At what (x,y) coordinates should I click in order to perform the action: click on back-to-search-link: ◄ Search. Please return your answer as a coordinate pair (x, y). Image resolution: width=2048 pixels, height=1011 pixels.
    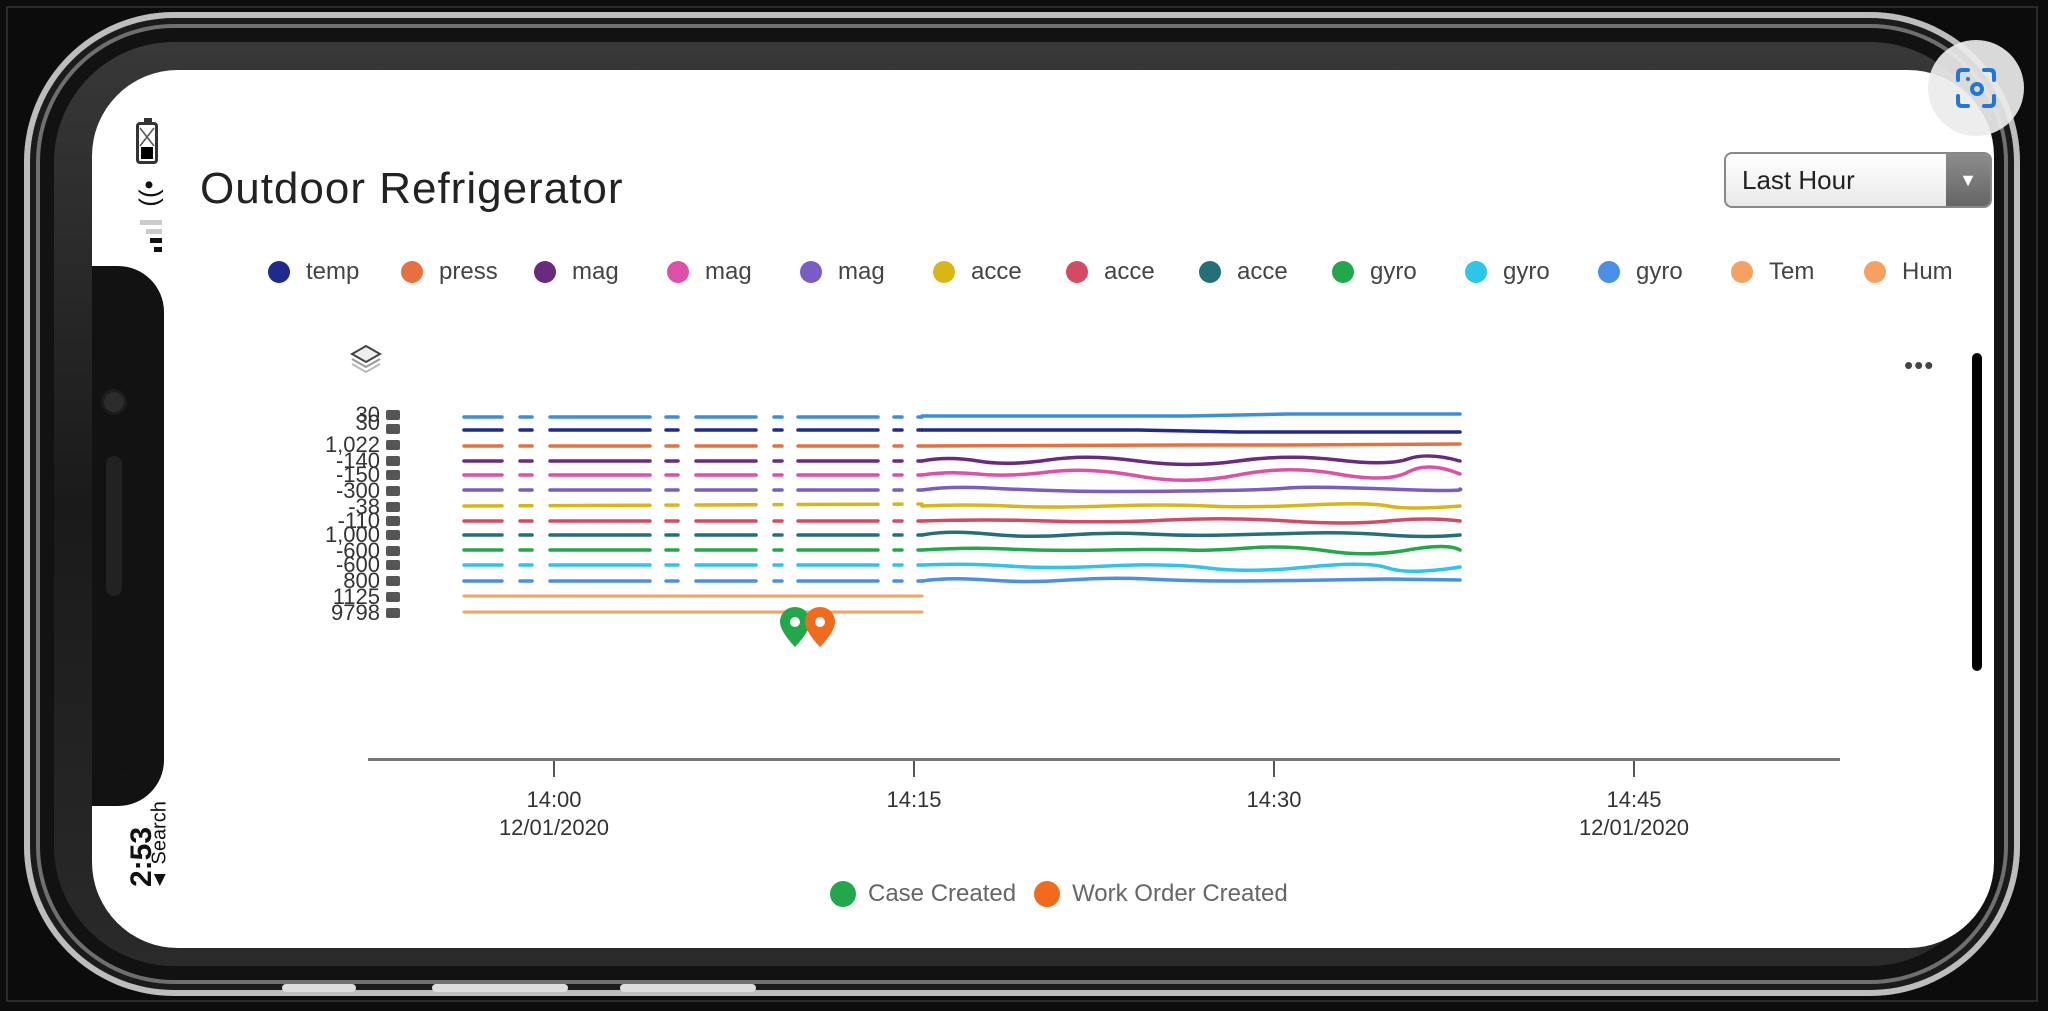
    Looking at the image, I should click on (159, 845).